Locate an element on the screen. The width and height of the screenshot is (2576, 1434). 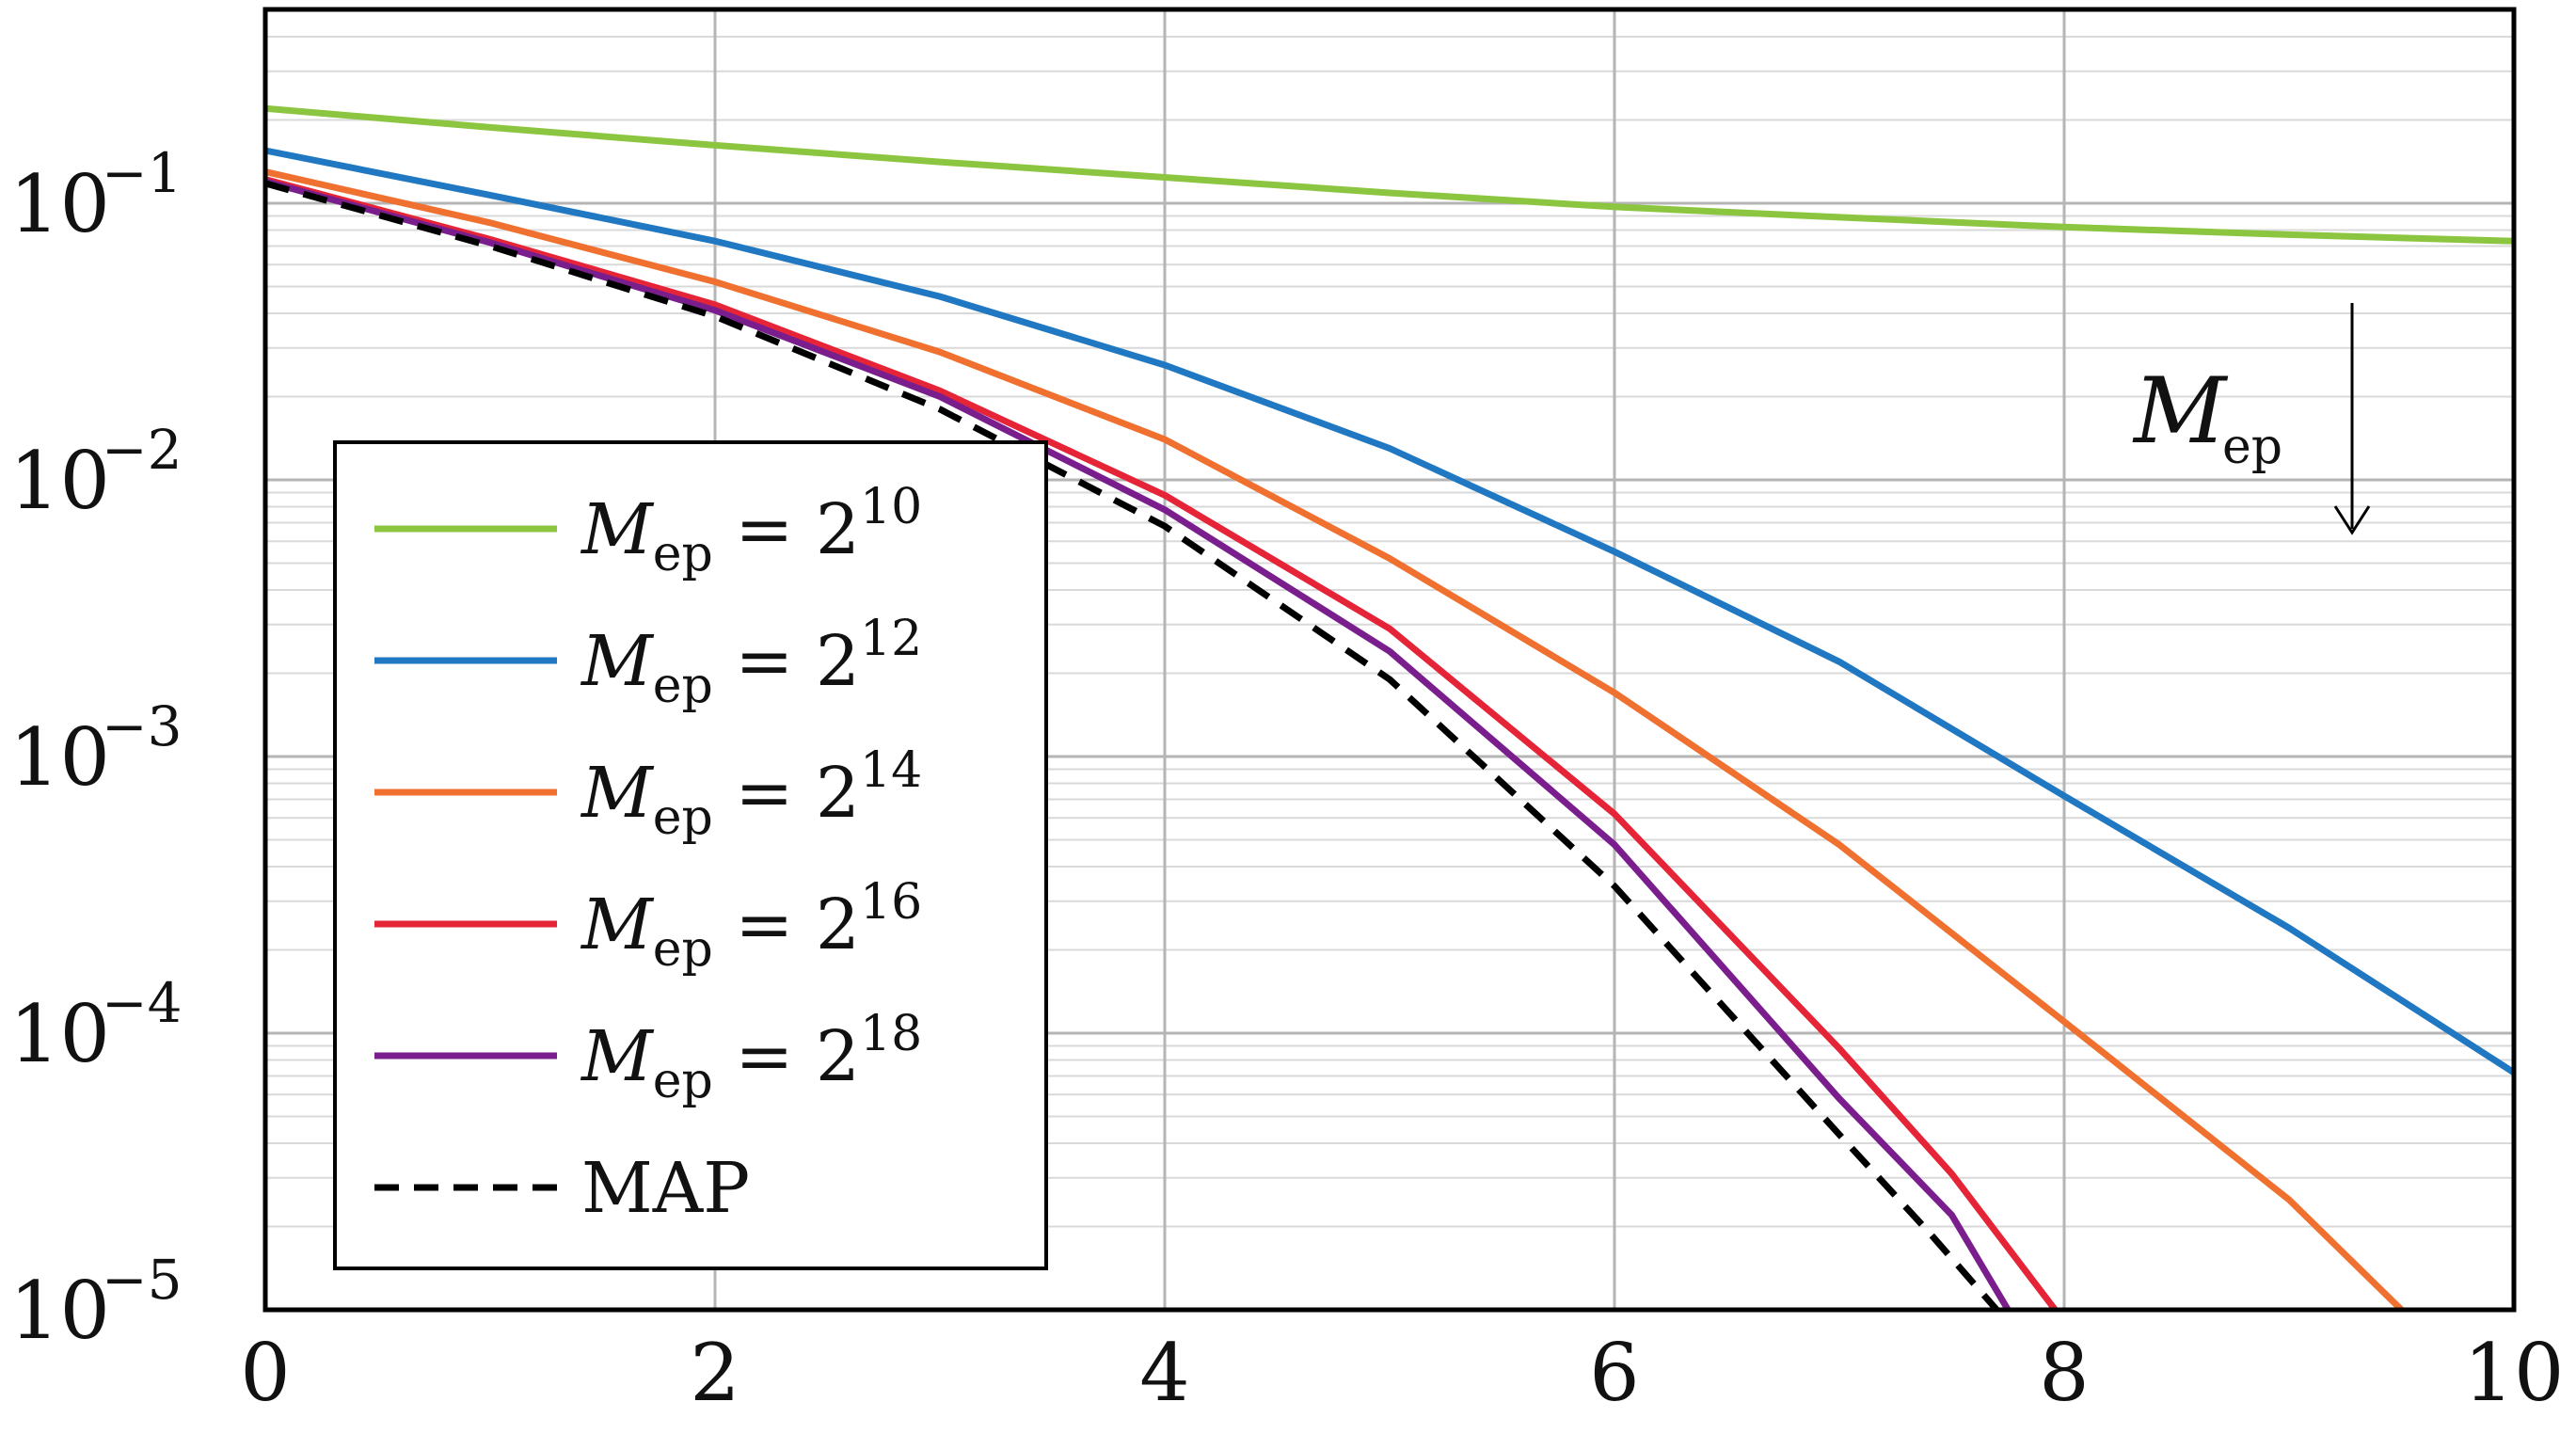
legend-label: Mep = 210 is located at coordinates (751, 530).